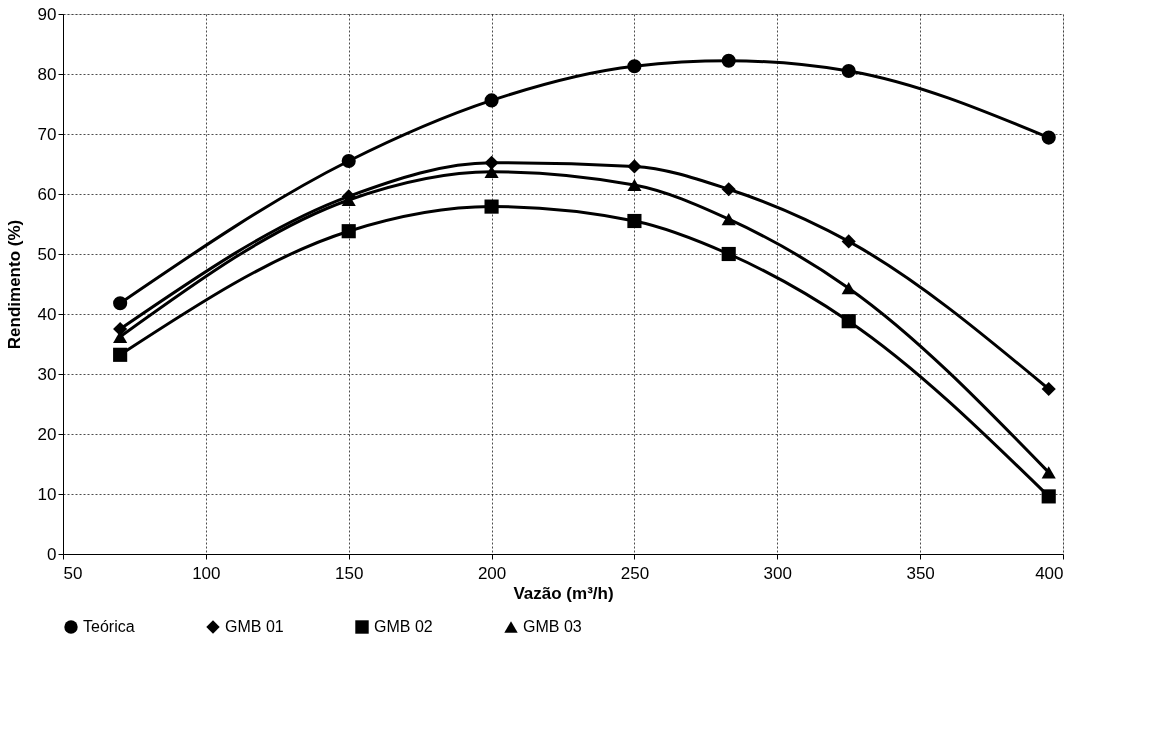 The image size is (1176, 732). What do you see at coordinates (206, 573) in the screenshot?
I see `x-tick-label: 100` at bounding box center [206, 573].